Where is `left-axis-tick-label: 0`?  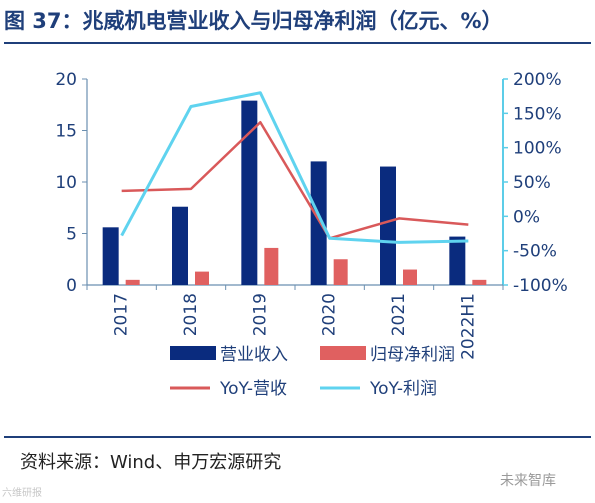
left-axis-tick-label: 0 is located at coordinates (71, 286).